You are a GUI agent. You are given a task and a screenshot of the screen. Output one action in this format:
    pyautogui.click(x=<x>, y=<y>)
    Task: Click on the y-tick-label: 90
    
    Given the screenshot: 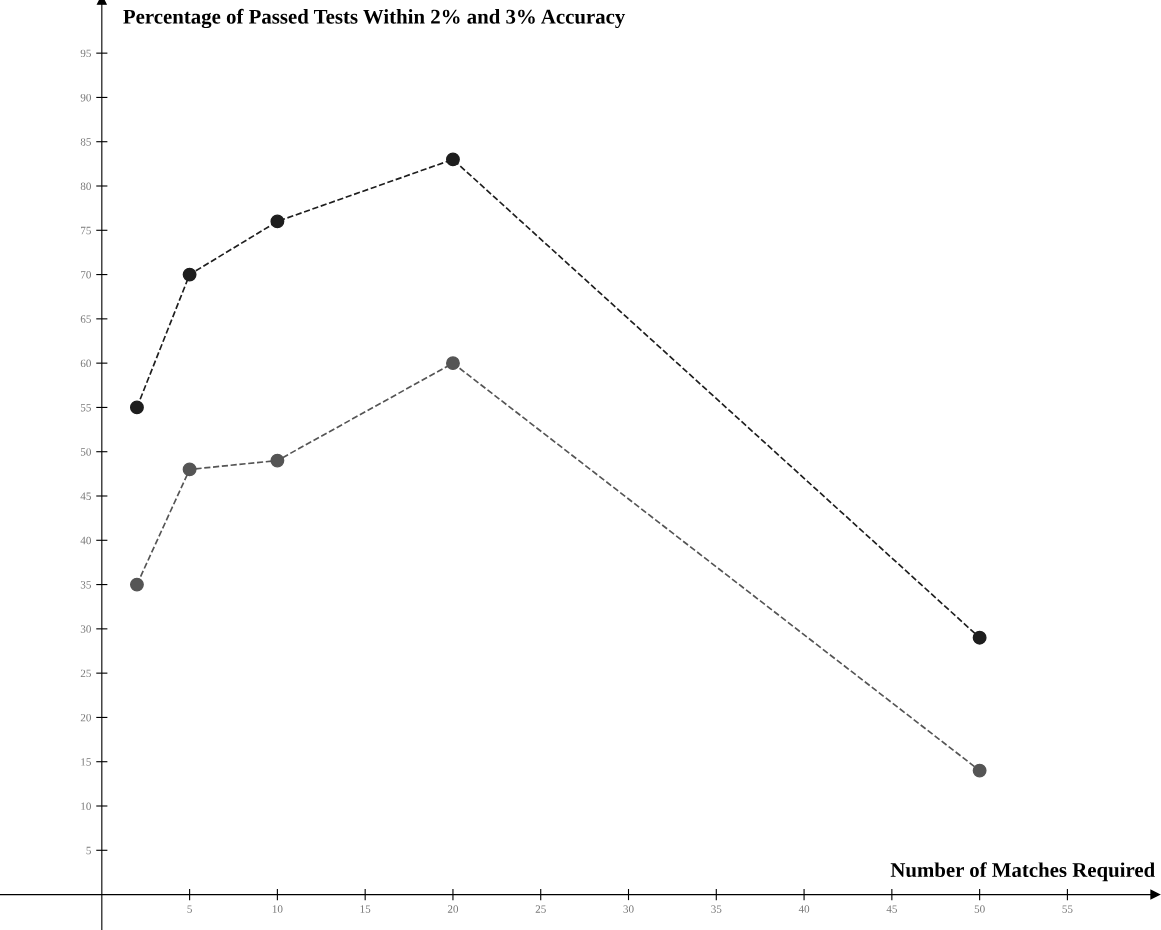 What is the action you would take?
    pyautogui.click(x=85, y=97)
    